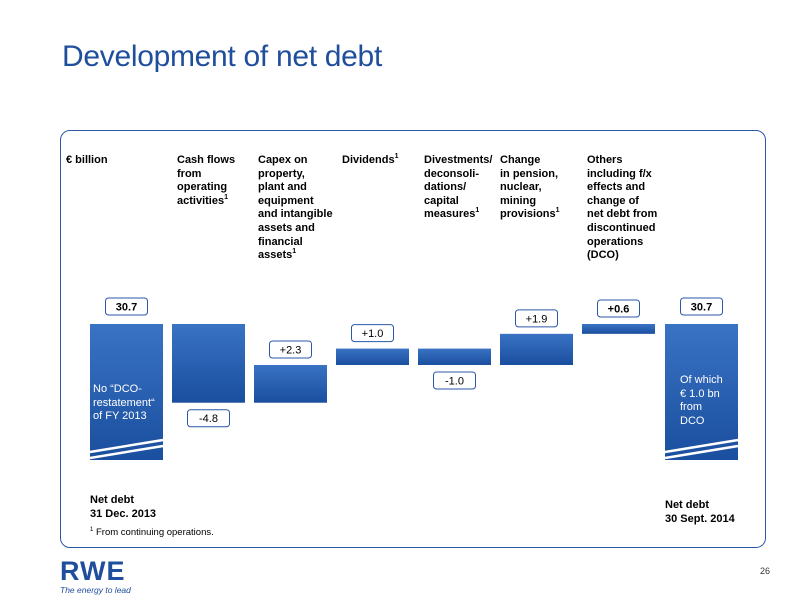  What do you see at coordinates (445, 187) in the screenshot?
I see `header-line: dations/` at bounding box center [445, 187].